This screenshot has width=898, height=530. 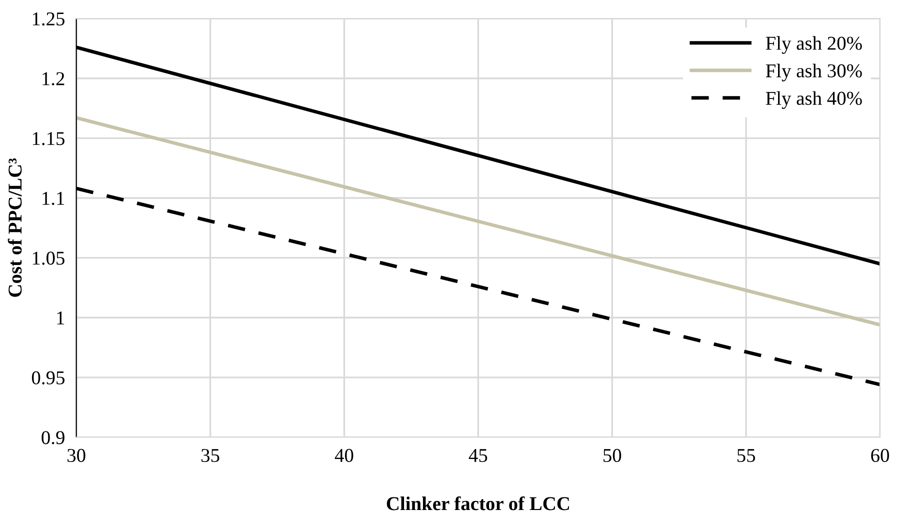 I want to click on y-tick-label: 0.9, so click(x=53, y=437).